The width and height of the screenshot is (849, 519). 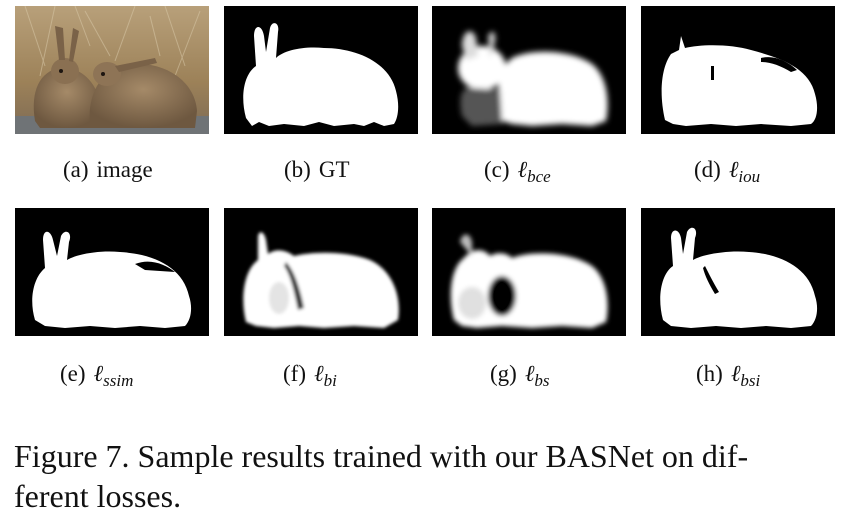 I want to click on label-a: (a) image, so click(x=108, y=169).